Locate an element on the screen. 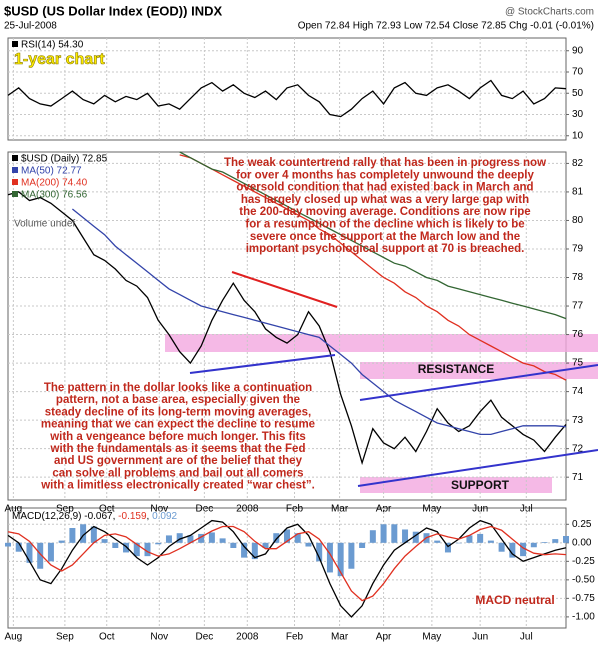  legend-entry: $USD (Daily) 72.85 is located at coordinates (64, 159).